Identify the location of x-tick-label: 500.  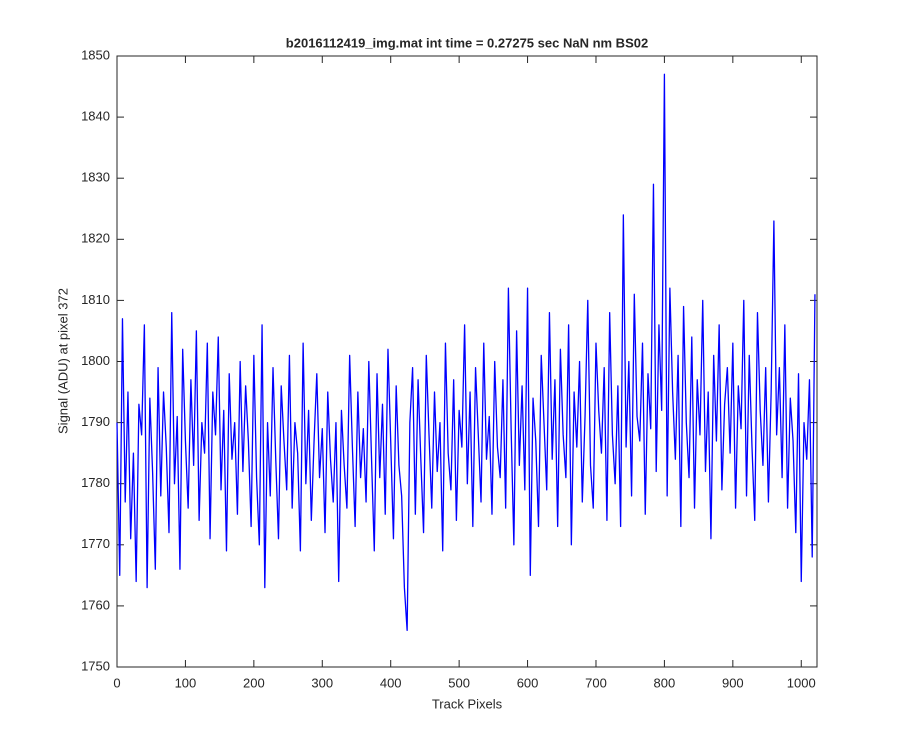
(459, 682).